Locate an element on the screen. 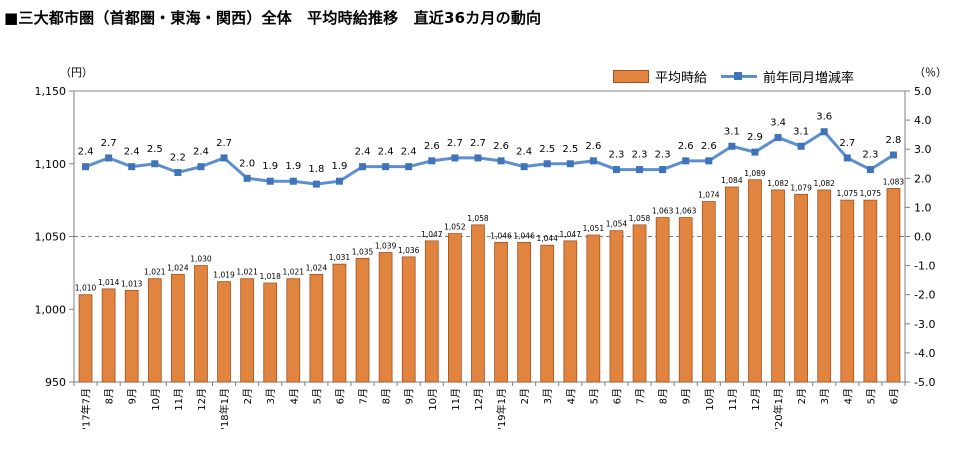 This screenshot has height=462, width=965. line-data-label: 2.7 is located at coordinates (455, 143).